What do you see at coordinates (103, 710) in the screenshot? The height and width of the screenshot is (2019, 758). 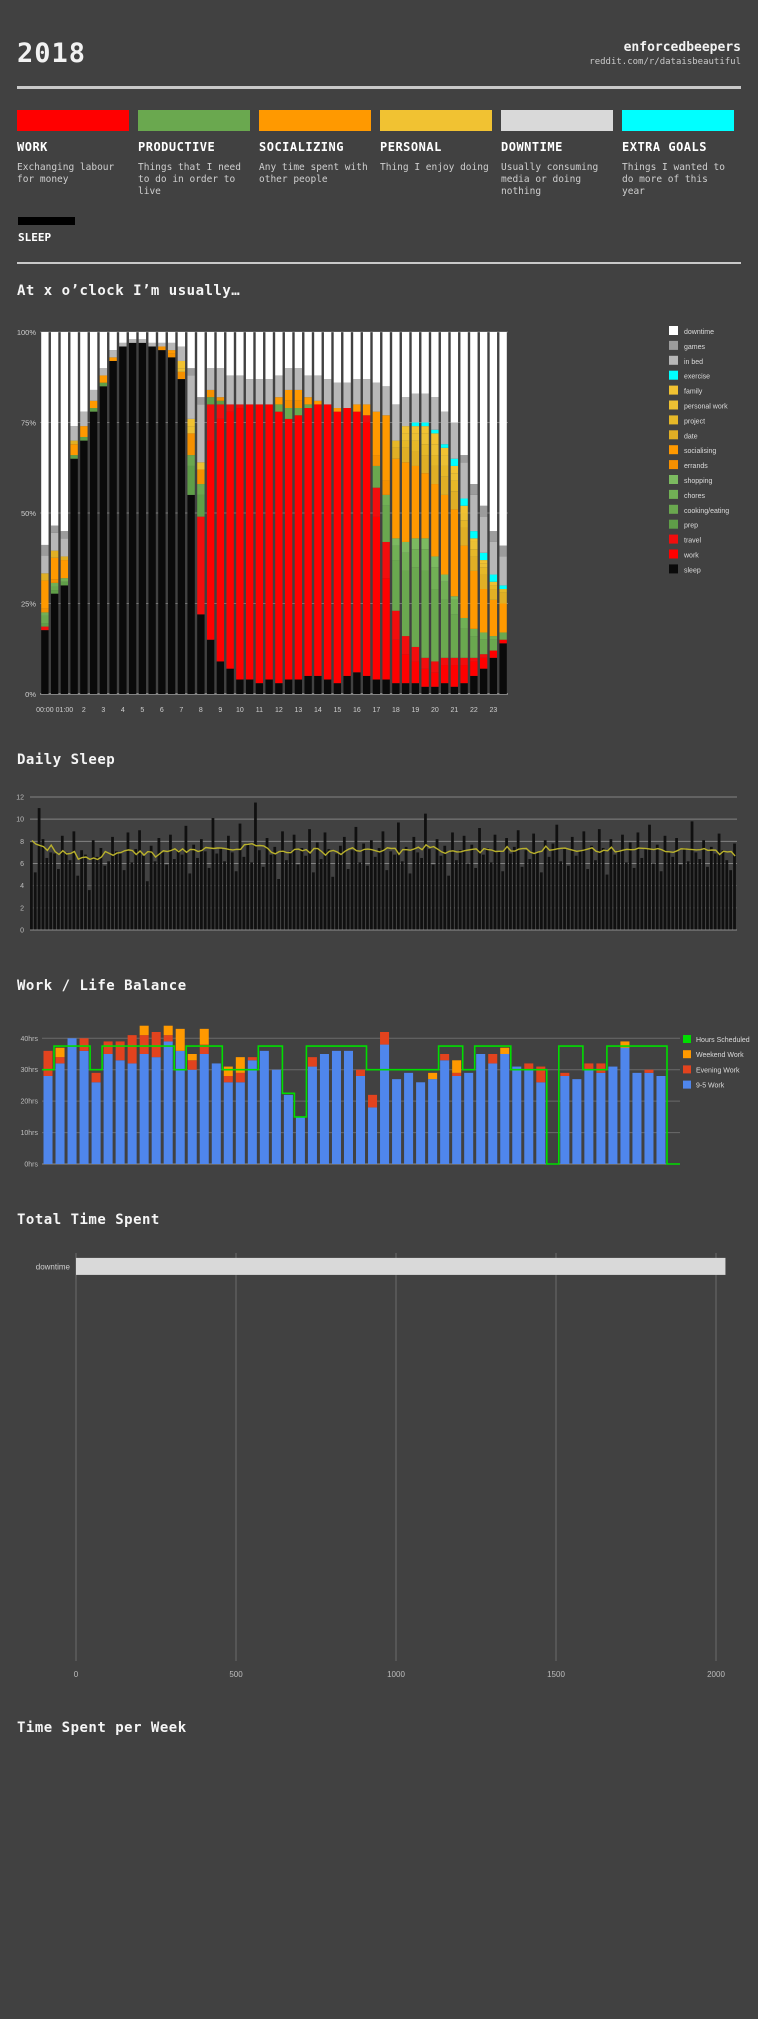 I see `svg-text: 3` at bounding box center [103, 710].